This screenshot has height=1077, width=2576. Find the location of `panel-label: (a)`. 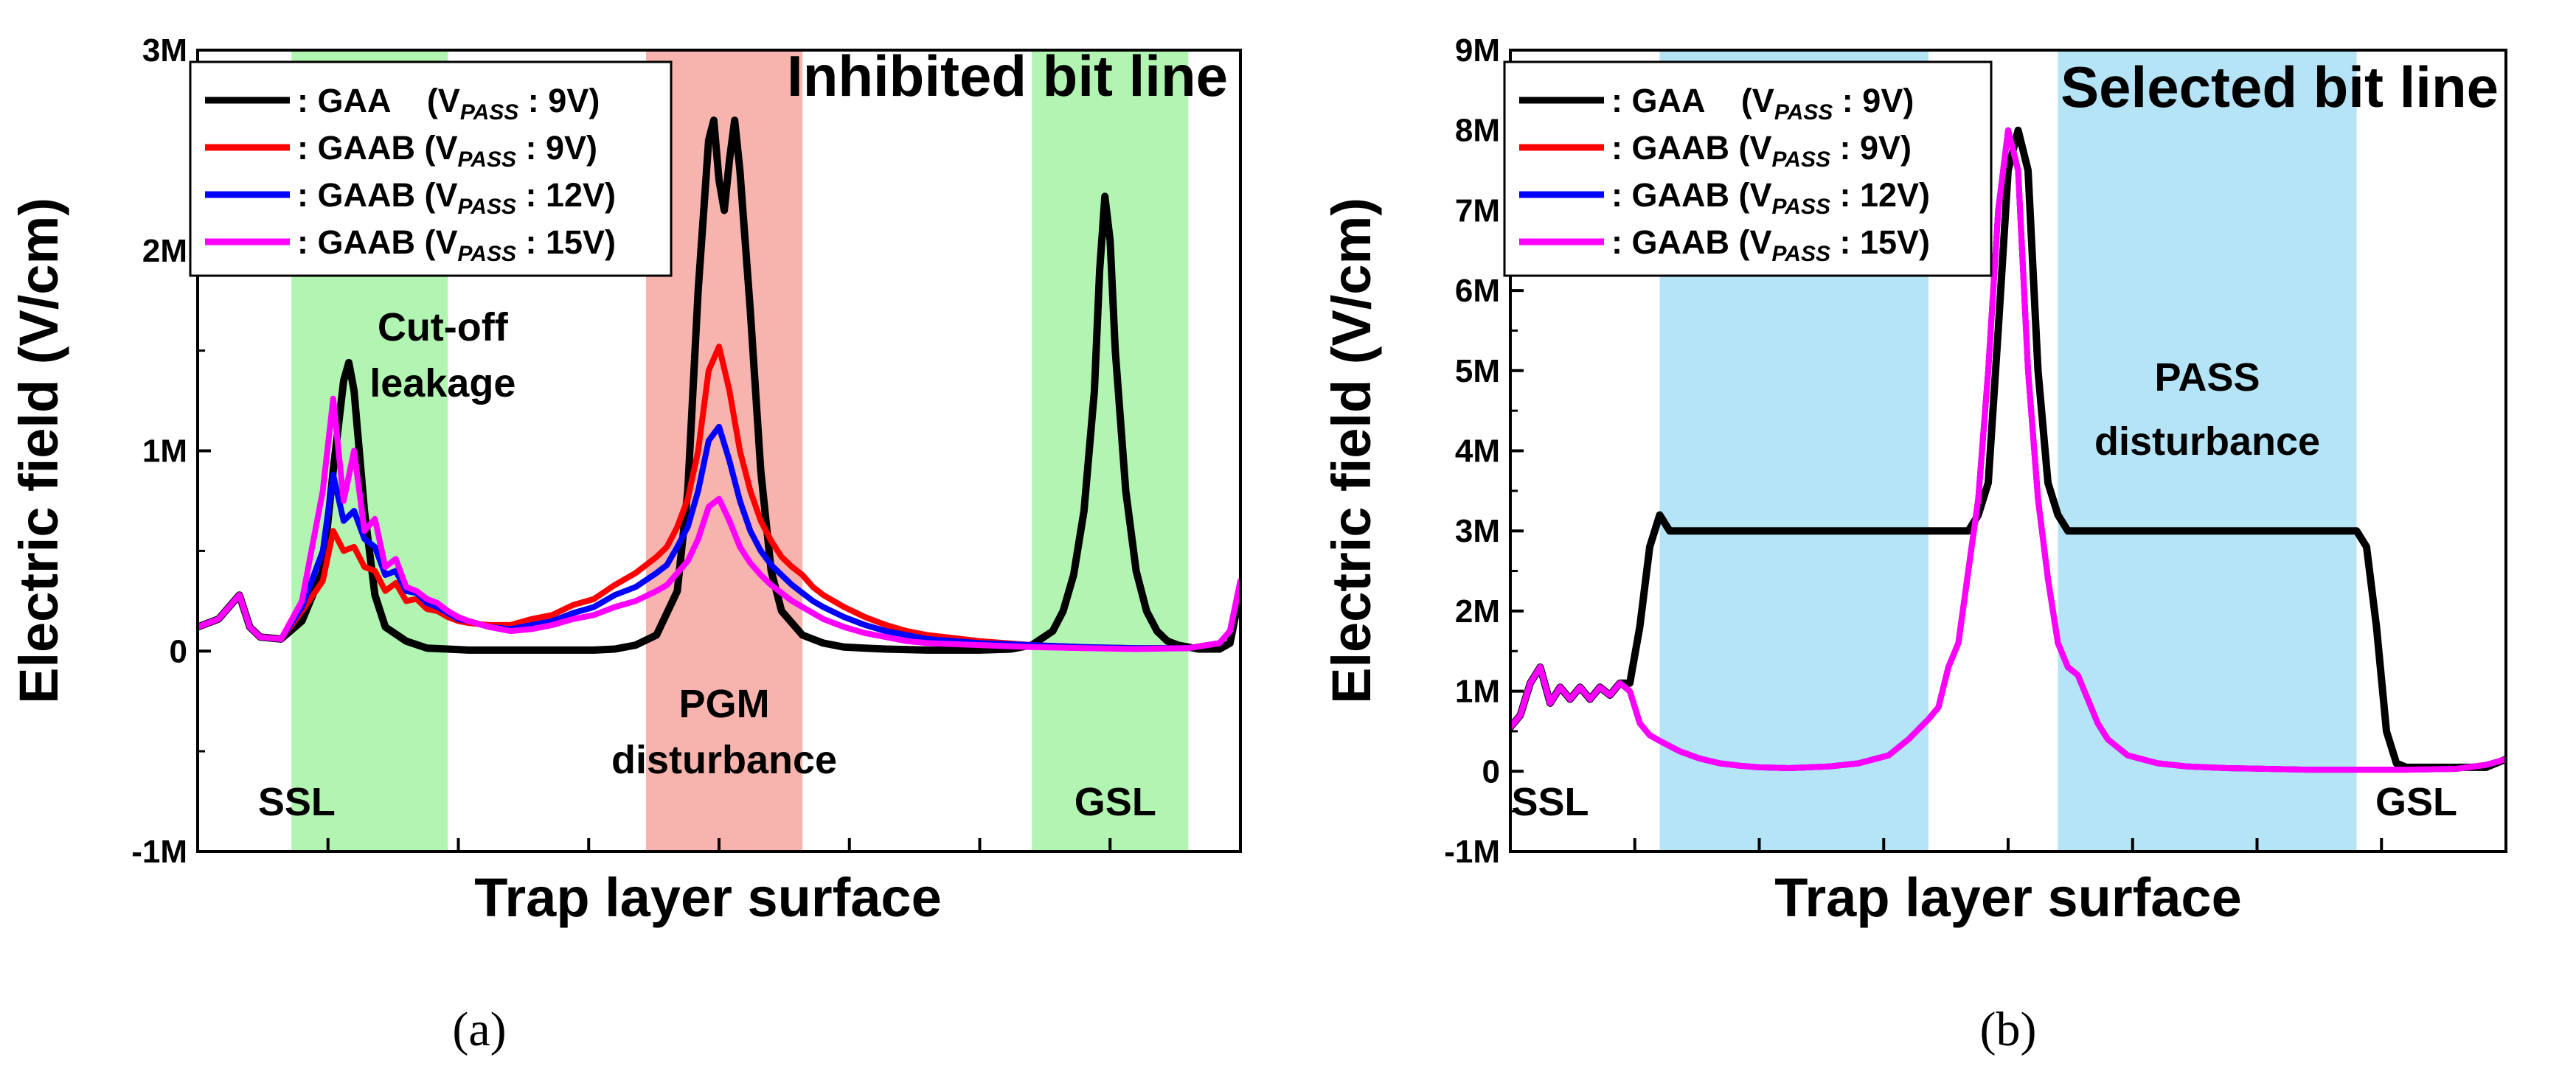

panel-label: (a) is located at coordinates (479, 1029).